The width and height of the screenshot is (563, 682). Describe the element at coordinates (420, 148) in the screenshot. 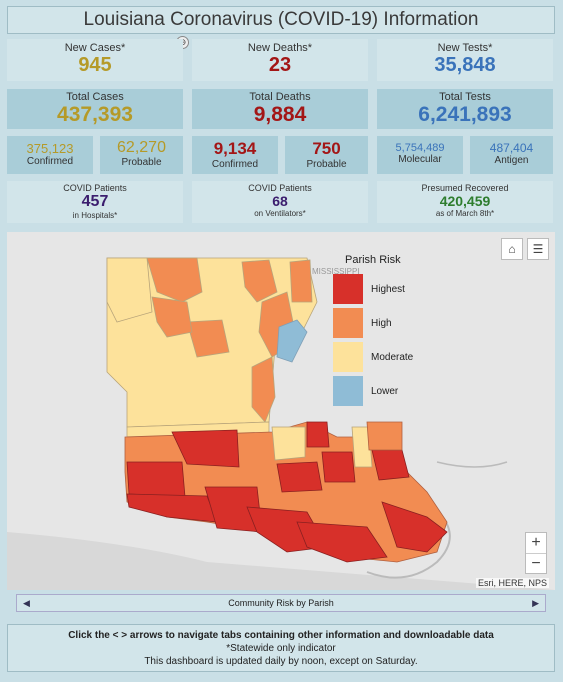

I see `tests-molecular-value: 5,754,489` at that location.